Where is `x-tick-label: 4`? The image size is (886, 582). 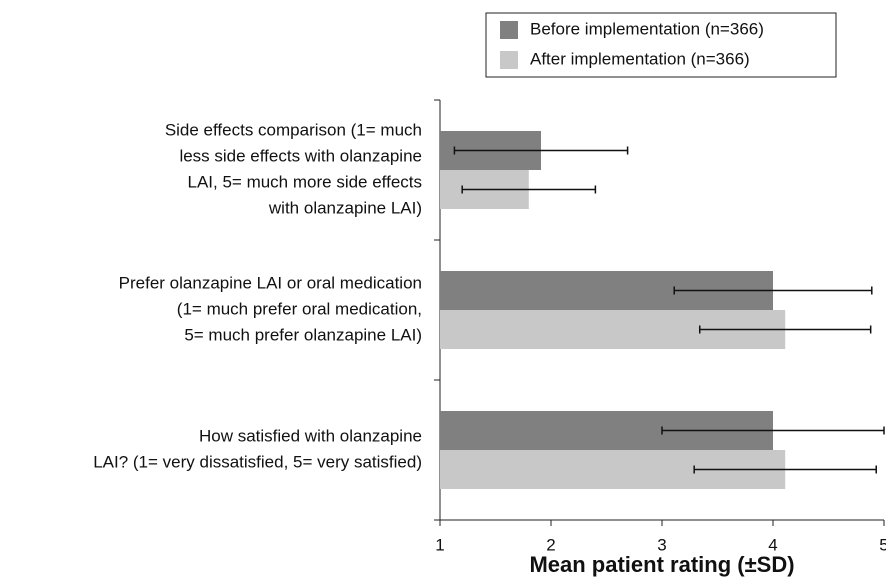 x-tick-label: 4 is located at coordinates (772, 544).